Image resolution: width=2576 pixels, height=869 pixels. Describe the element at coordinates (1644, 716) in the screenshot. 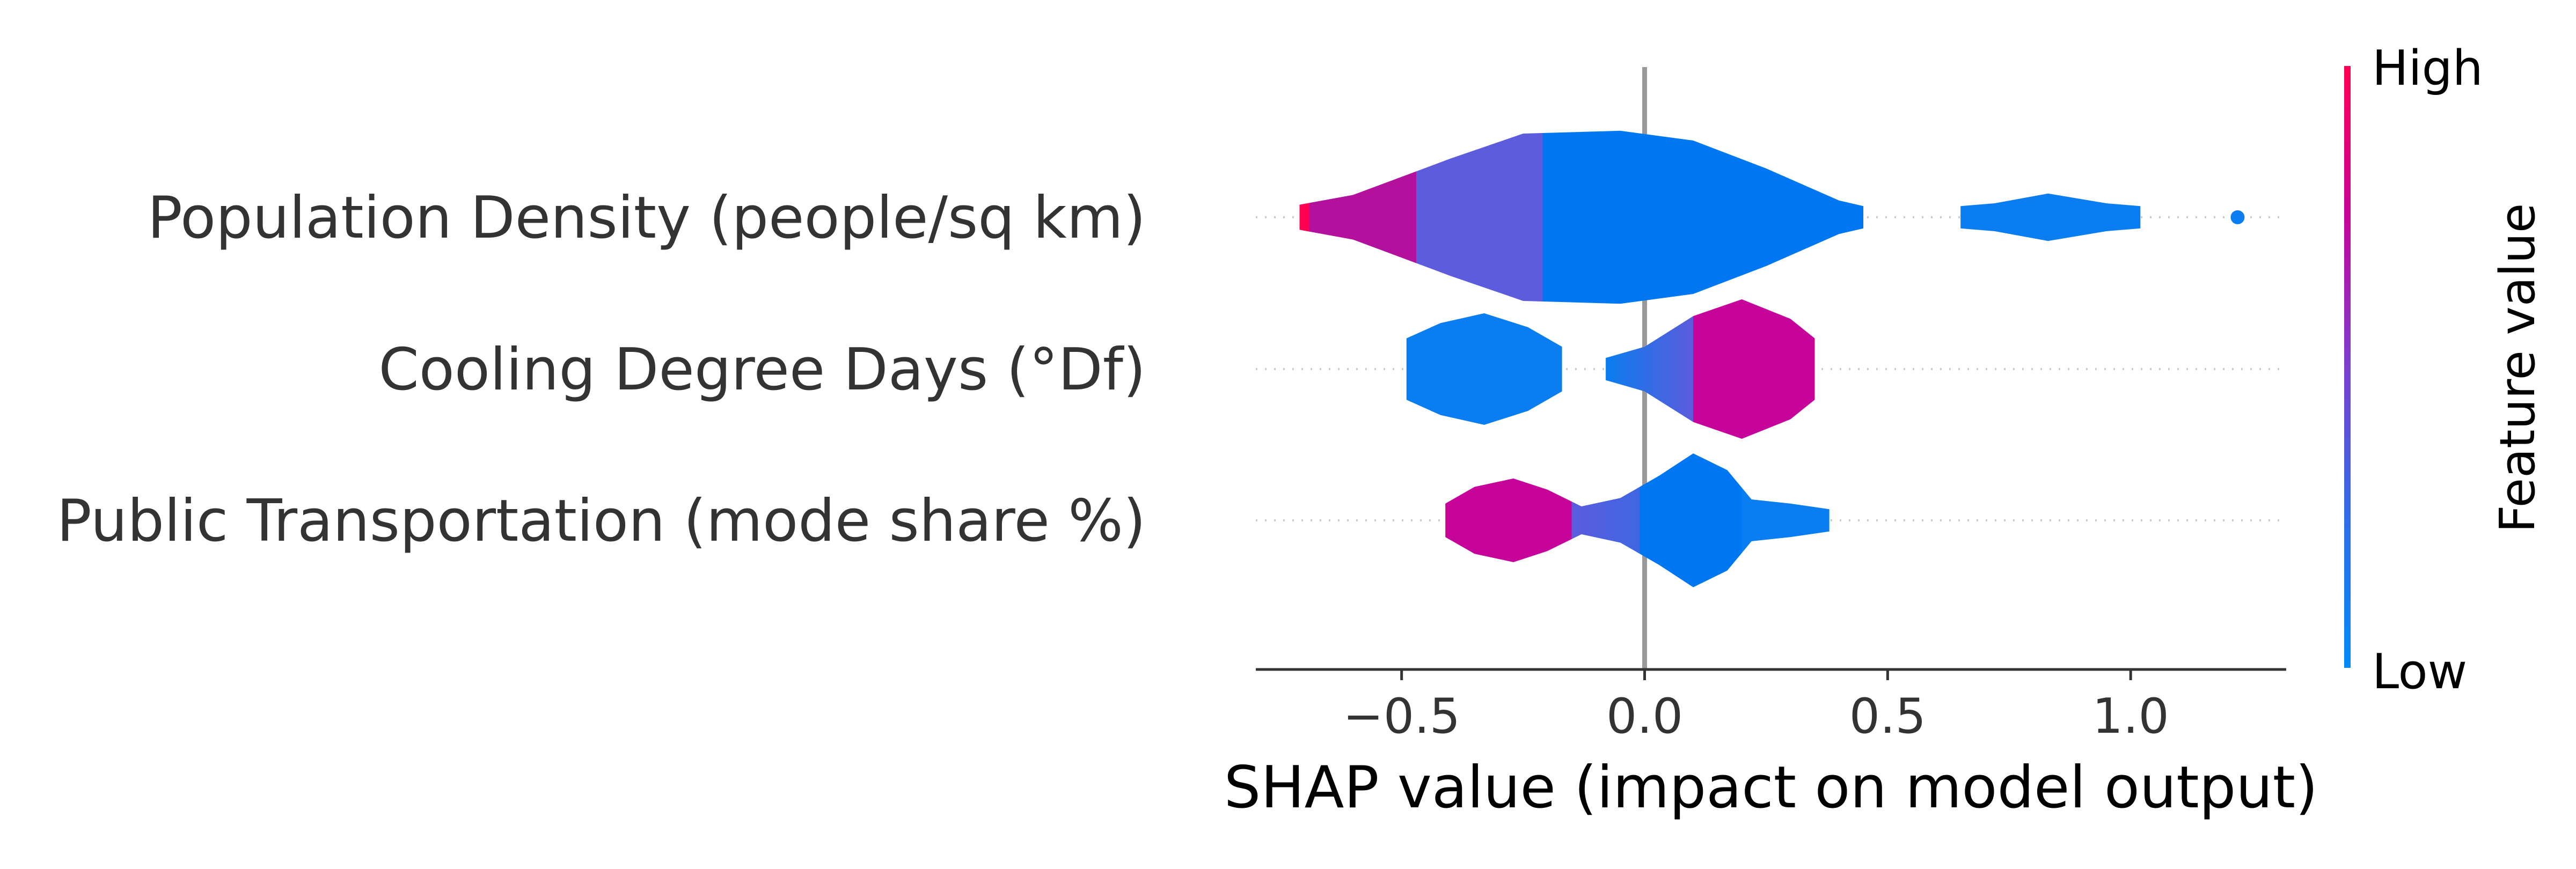

I see `x-tick-label: 0.0` at that location.